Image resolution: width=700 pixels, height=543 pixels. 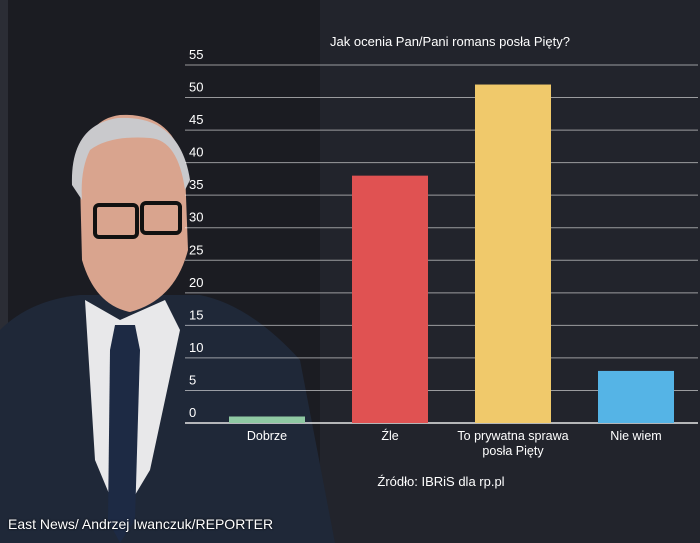 I want to click on category-label: posła Pięty, so click(x=513, y=451).